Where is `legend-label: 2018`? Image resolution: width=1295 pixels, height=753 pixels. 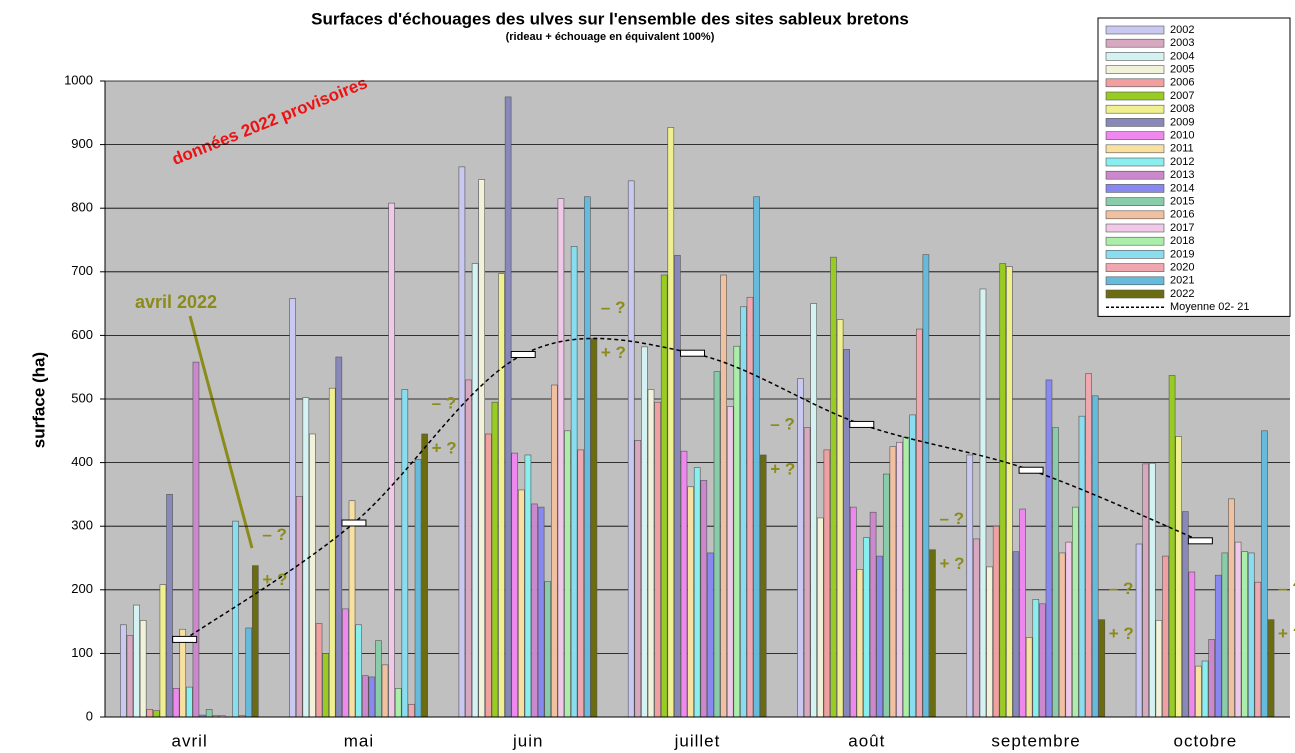
legend-label: 2018 is located at coordinates (1182, 241).